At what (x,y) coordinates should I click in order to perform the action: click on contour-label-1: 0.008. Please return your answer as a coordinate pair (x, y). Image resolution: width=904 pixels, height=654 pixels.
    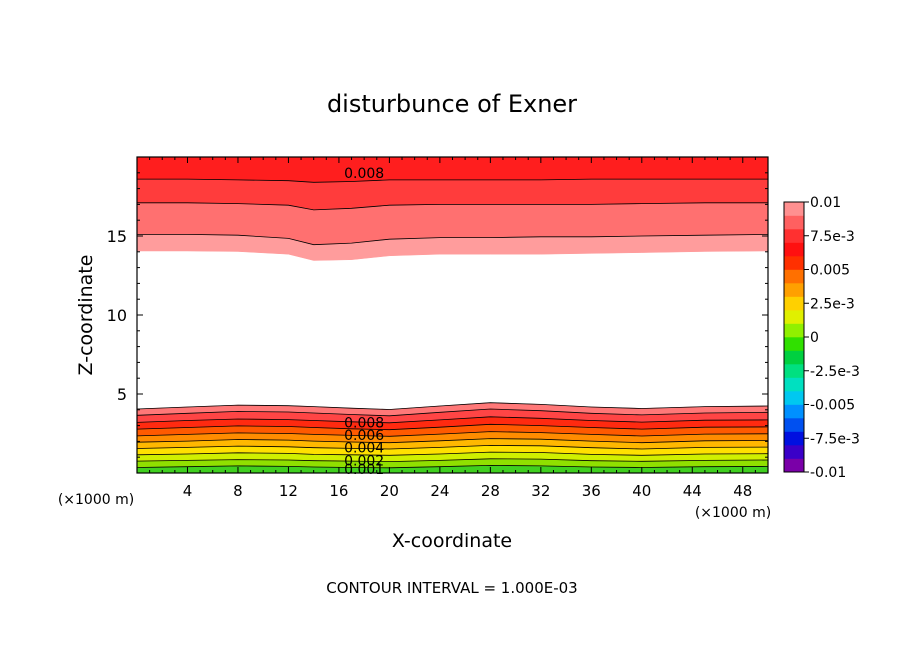
    Looking at the image, I should click on (364, 423).